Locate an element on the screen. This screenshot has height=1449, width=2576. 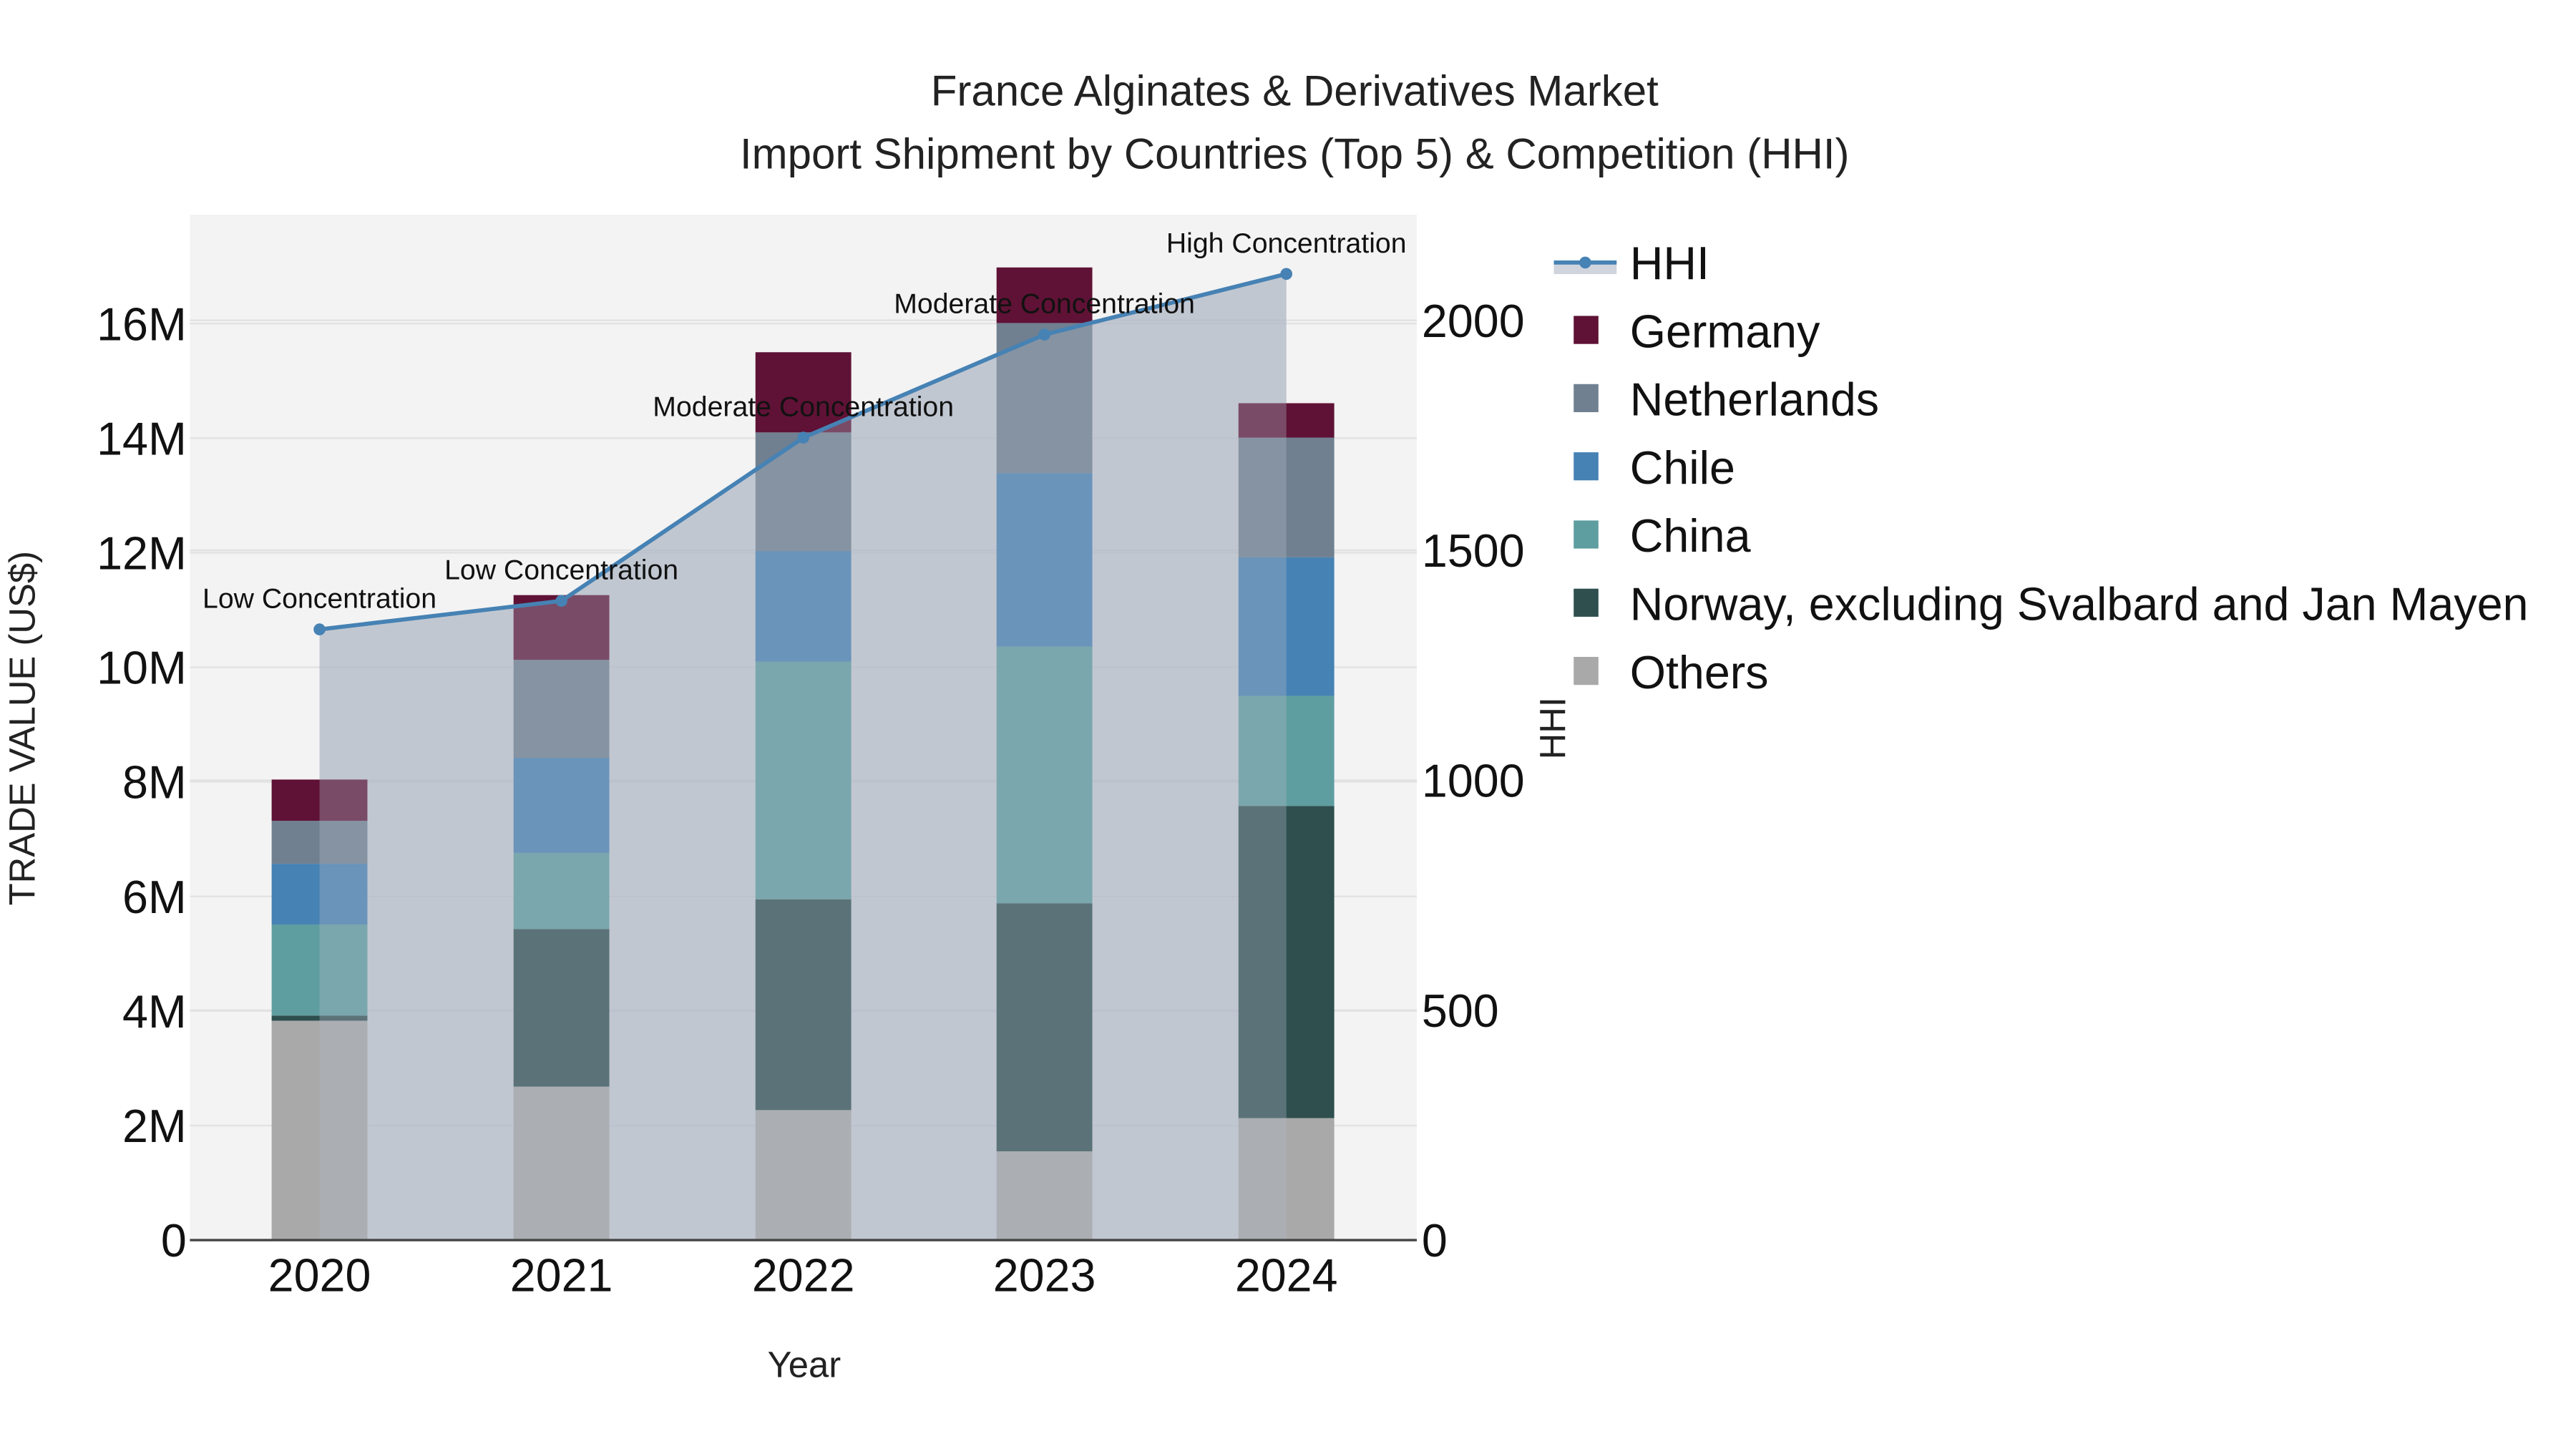
legend-item-netherlands: Netherlands is located at coordinates (1726, 400).